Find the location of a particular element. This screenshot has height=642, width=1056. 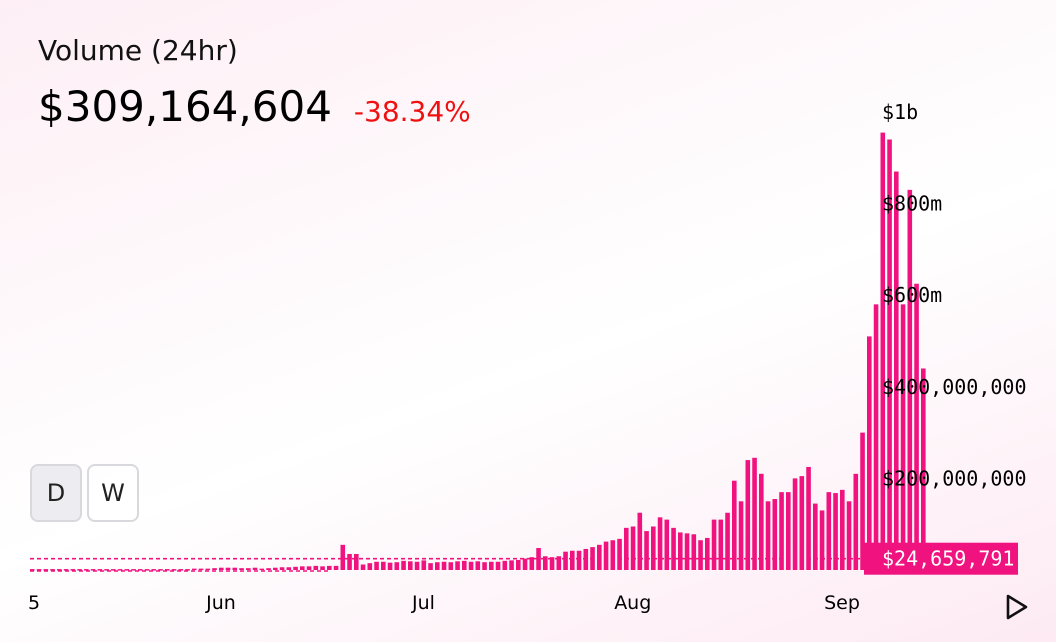

play-icon is located at coordinates (1017, 607).